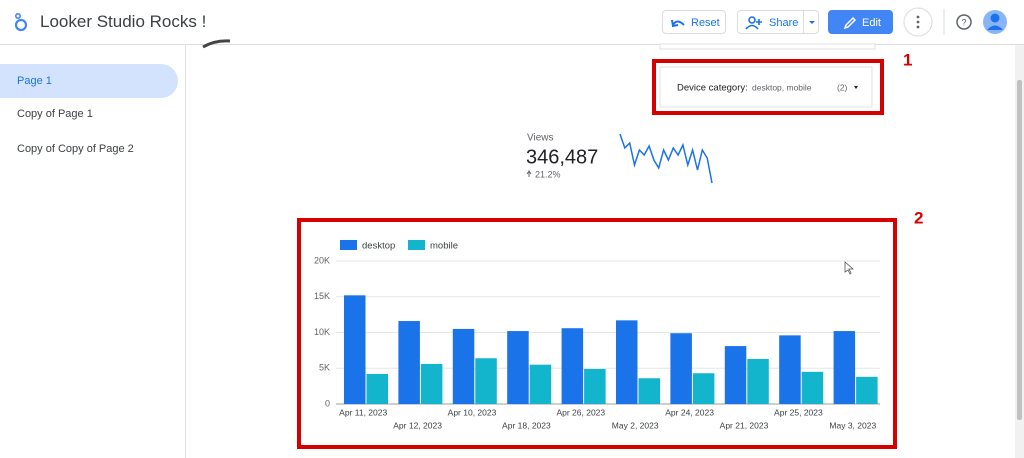 This screenshot has width=1024, height=458. What do you see at coordinates (417, 425) in the screenshot?
I see `x-tick-label: Apr 12, 2023` at bounding box center [417, 425].